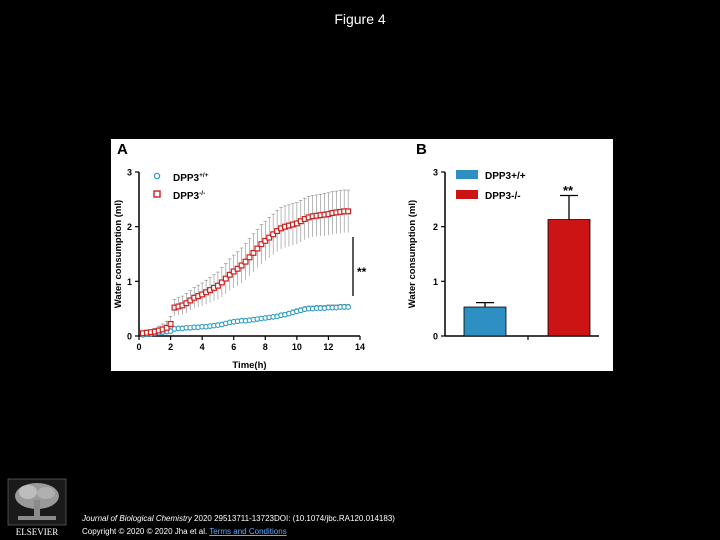 Image resolution: width=720 pixels, height=540 pixels. I want to click on a-x-tick-label: 2, so click(170, 347).